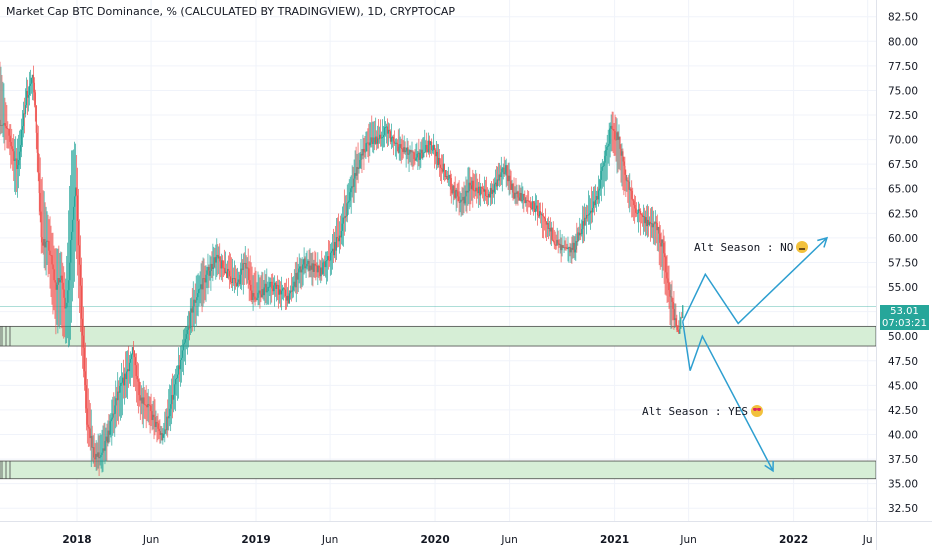 This screenshot has height=550, width=932. Describe the element at coordinates (903, 214) in the screenshot. I see `y-tick-label: 62.50` at that location.